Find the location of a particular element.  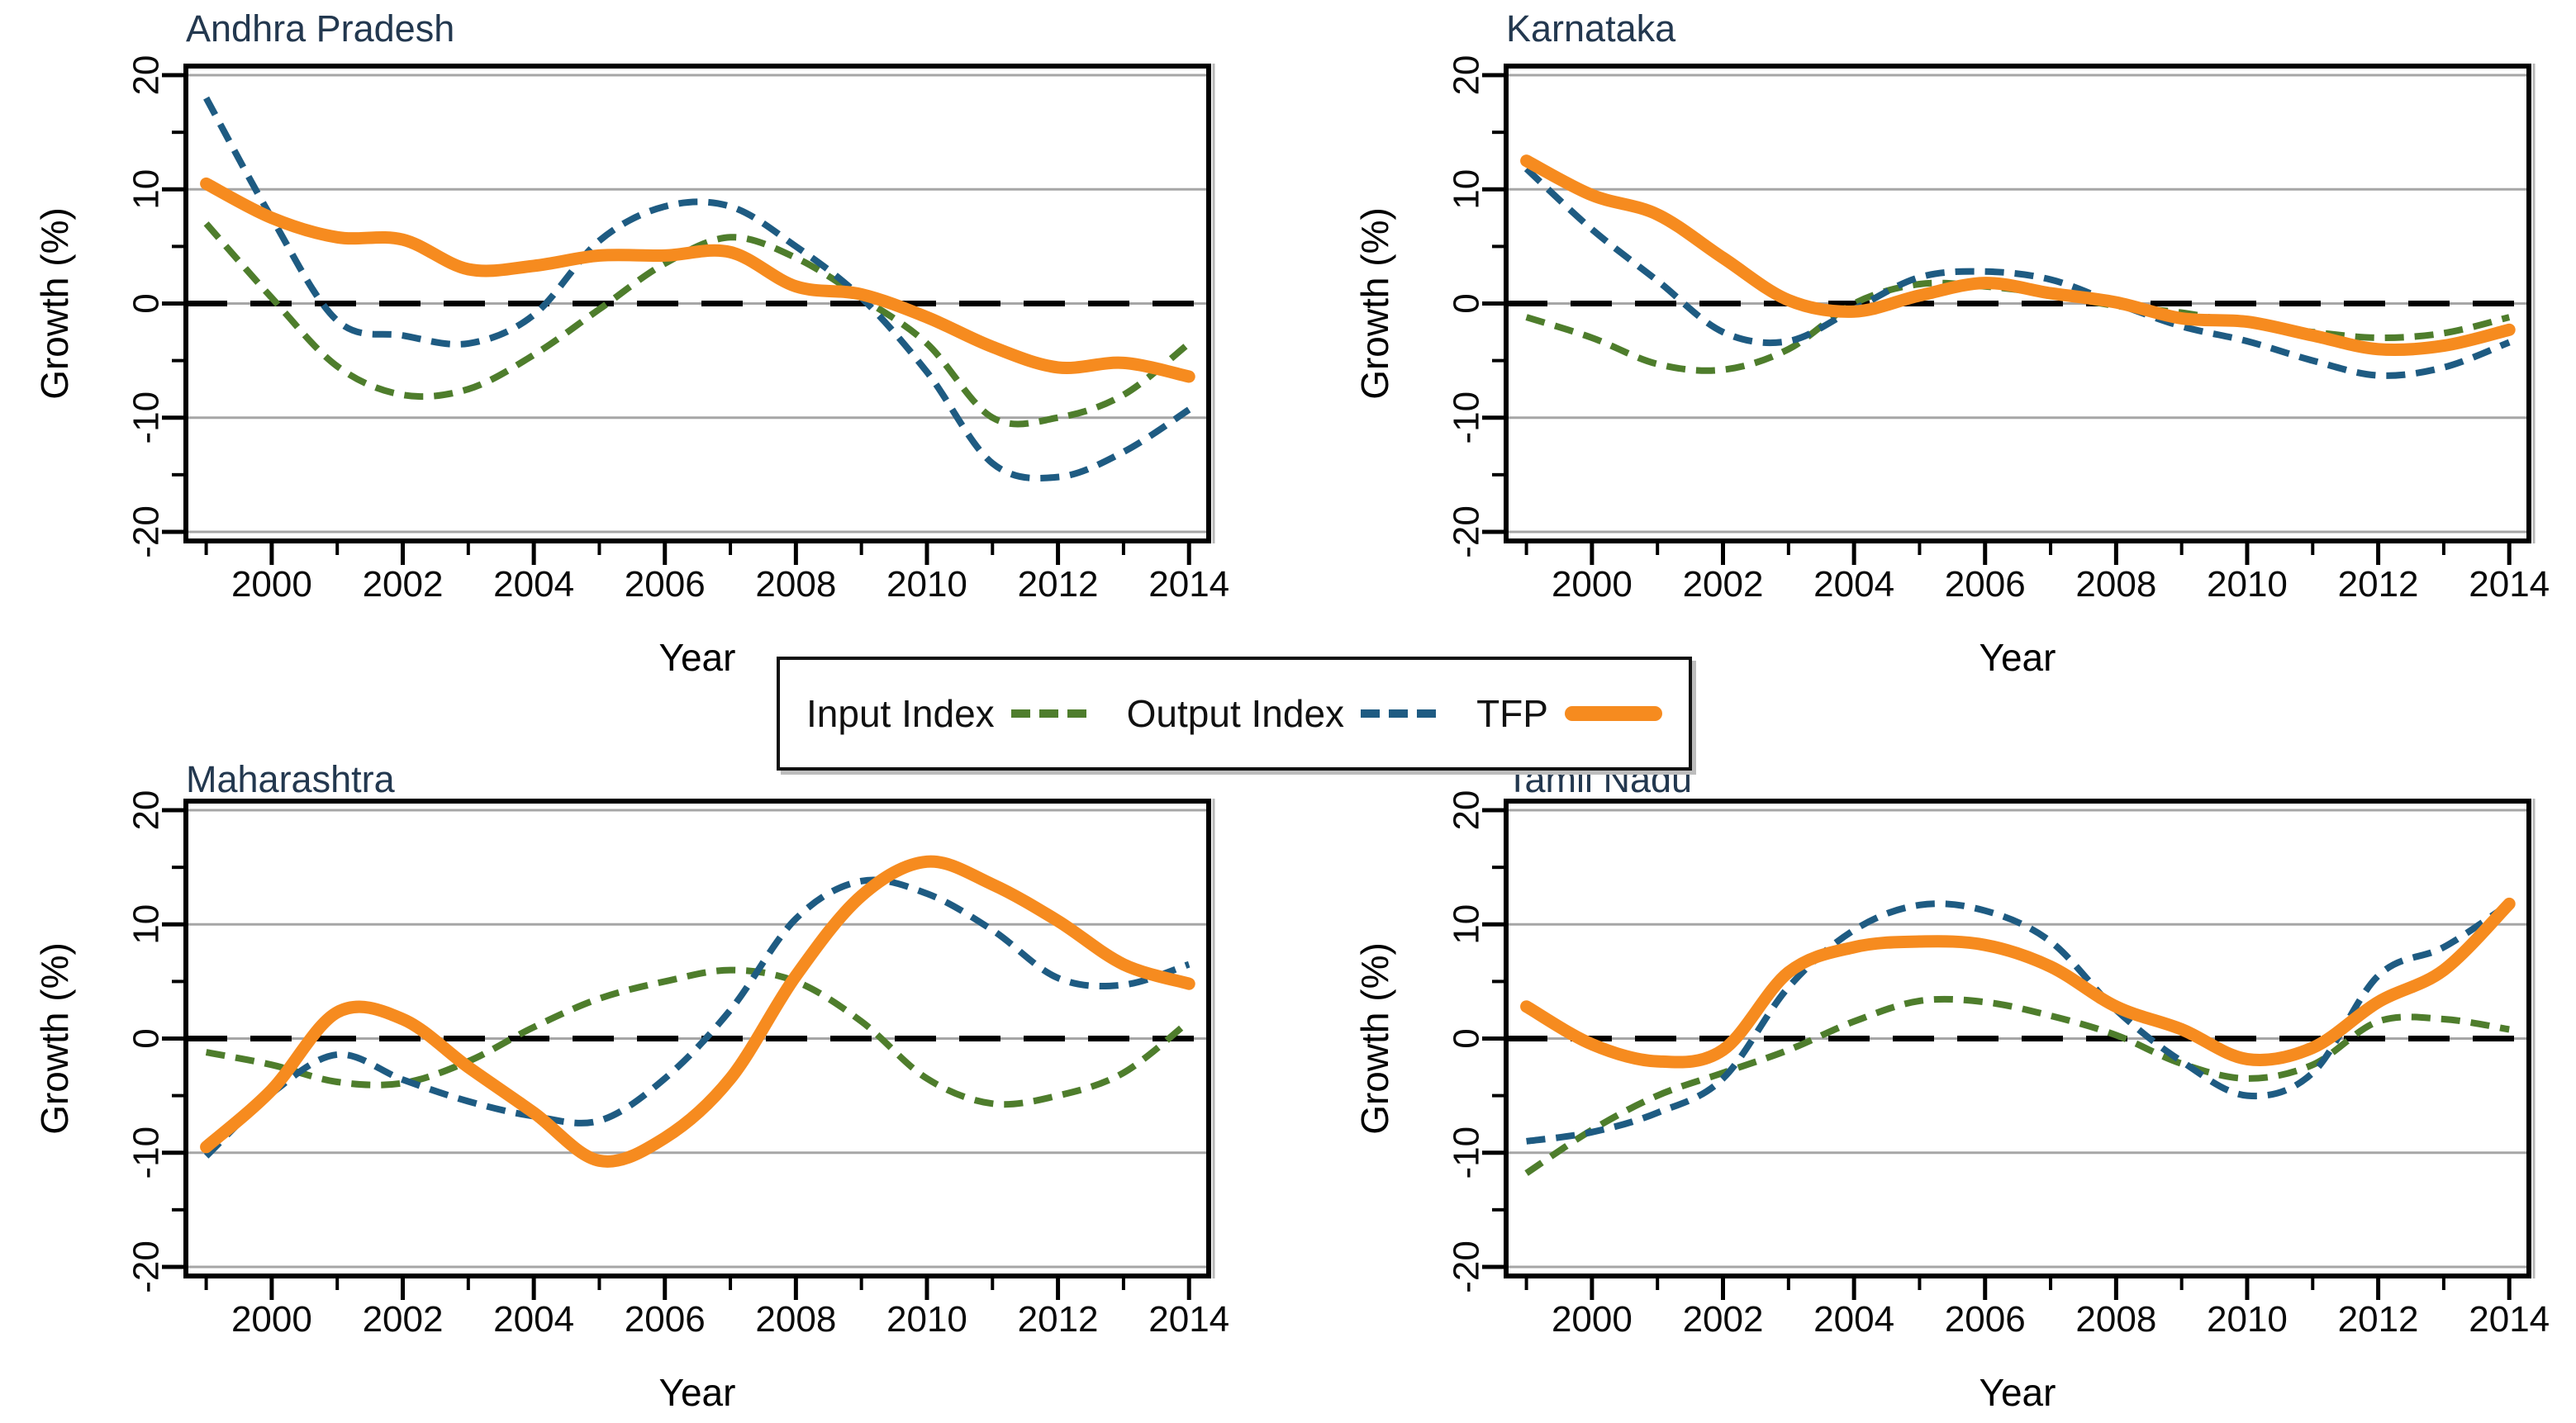

panel-title: Andhra Pradesh is located at coordinates (320, 28).